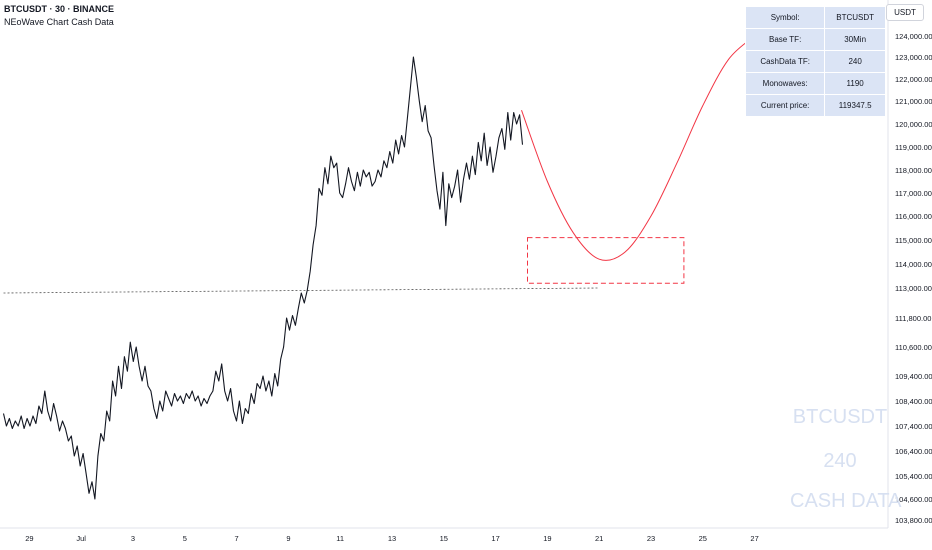 The image size is (932, 550). Describe the element at coordinates (913, 170) in the screenshot. I see `y-tick-label: 118,000.00` at that location.